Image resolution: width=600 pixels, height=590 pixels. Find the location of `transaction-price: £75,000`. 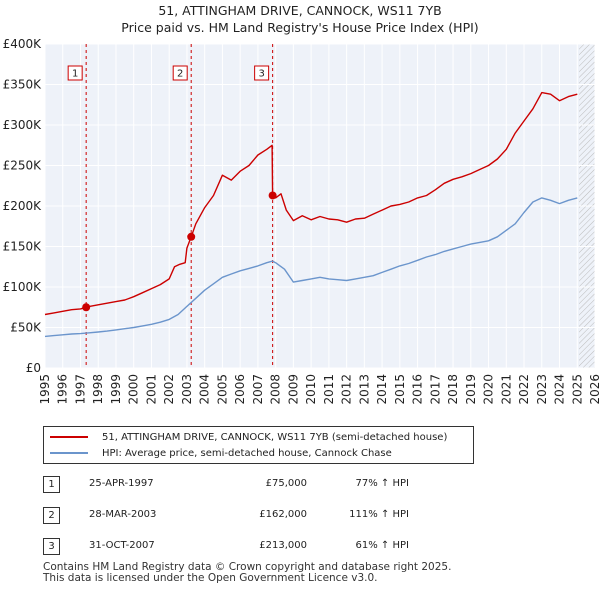

transaction-price: £75,000 is located at coordinates (286, 483).